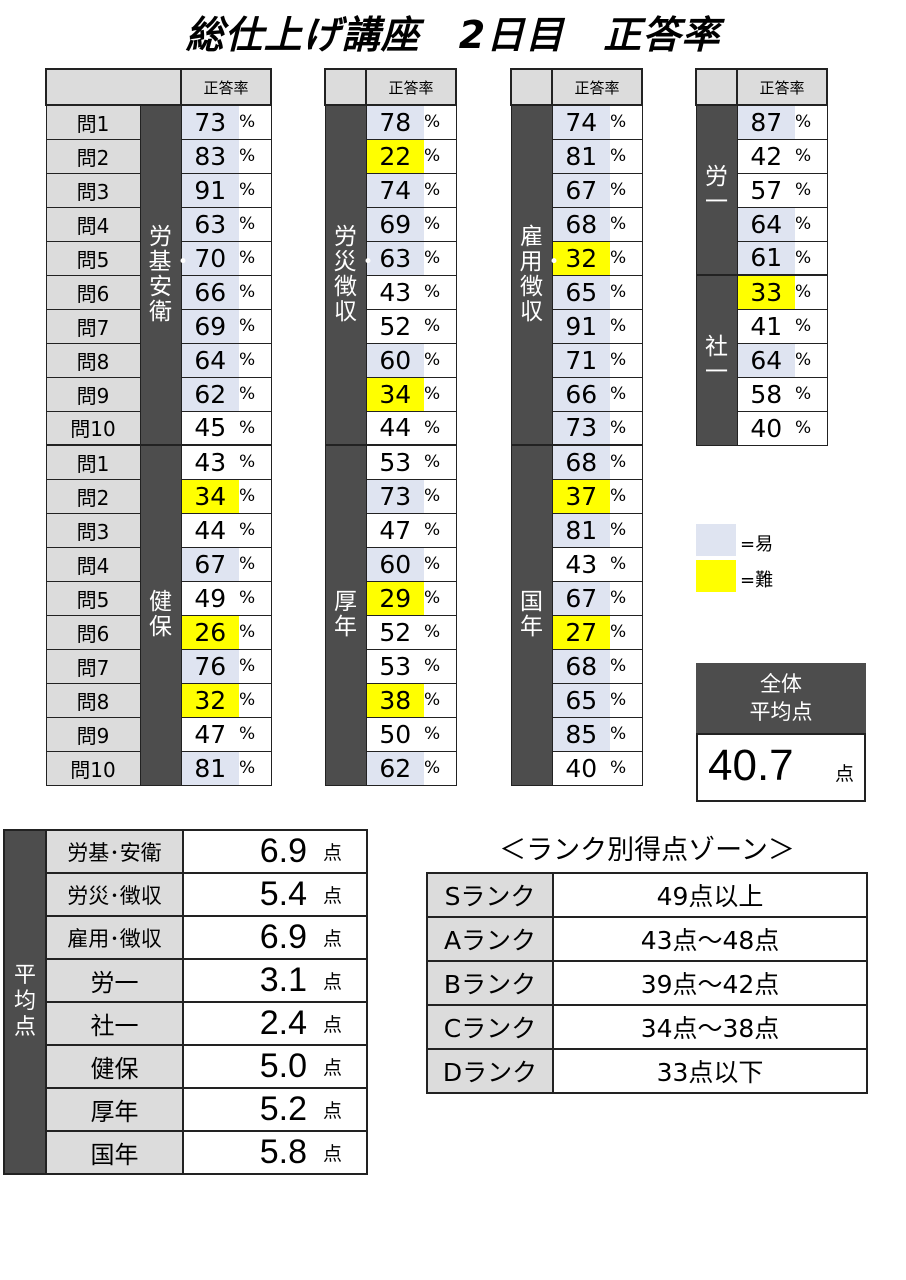  I want to click on rate-value: 67, so click(209, 564).